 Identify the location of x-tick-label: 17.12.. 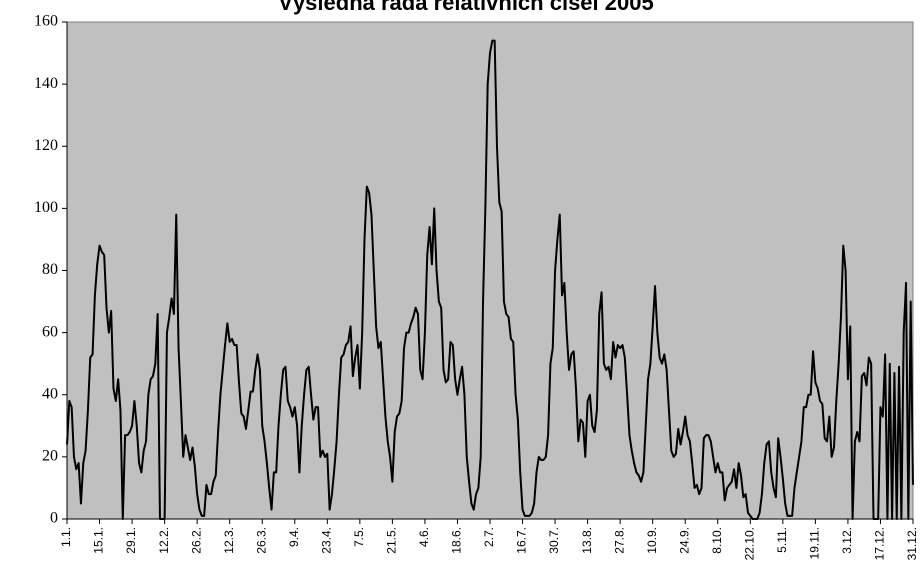
(880, 543).